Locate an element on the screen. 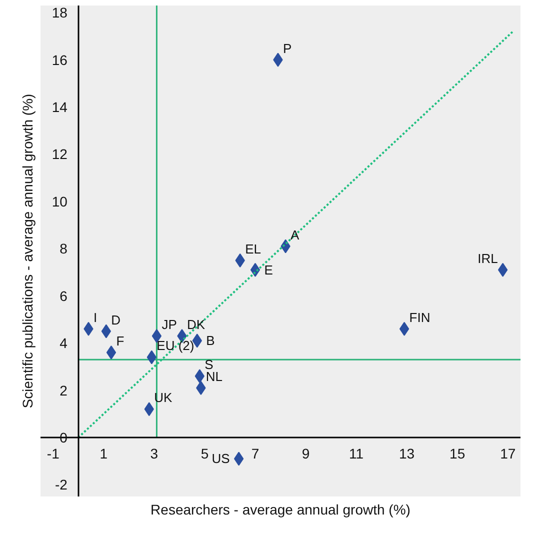 The width and height of the screenshot is (547, 537). annotation: D is located at coordinates (116, 320).